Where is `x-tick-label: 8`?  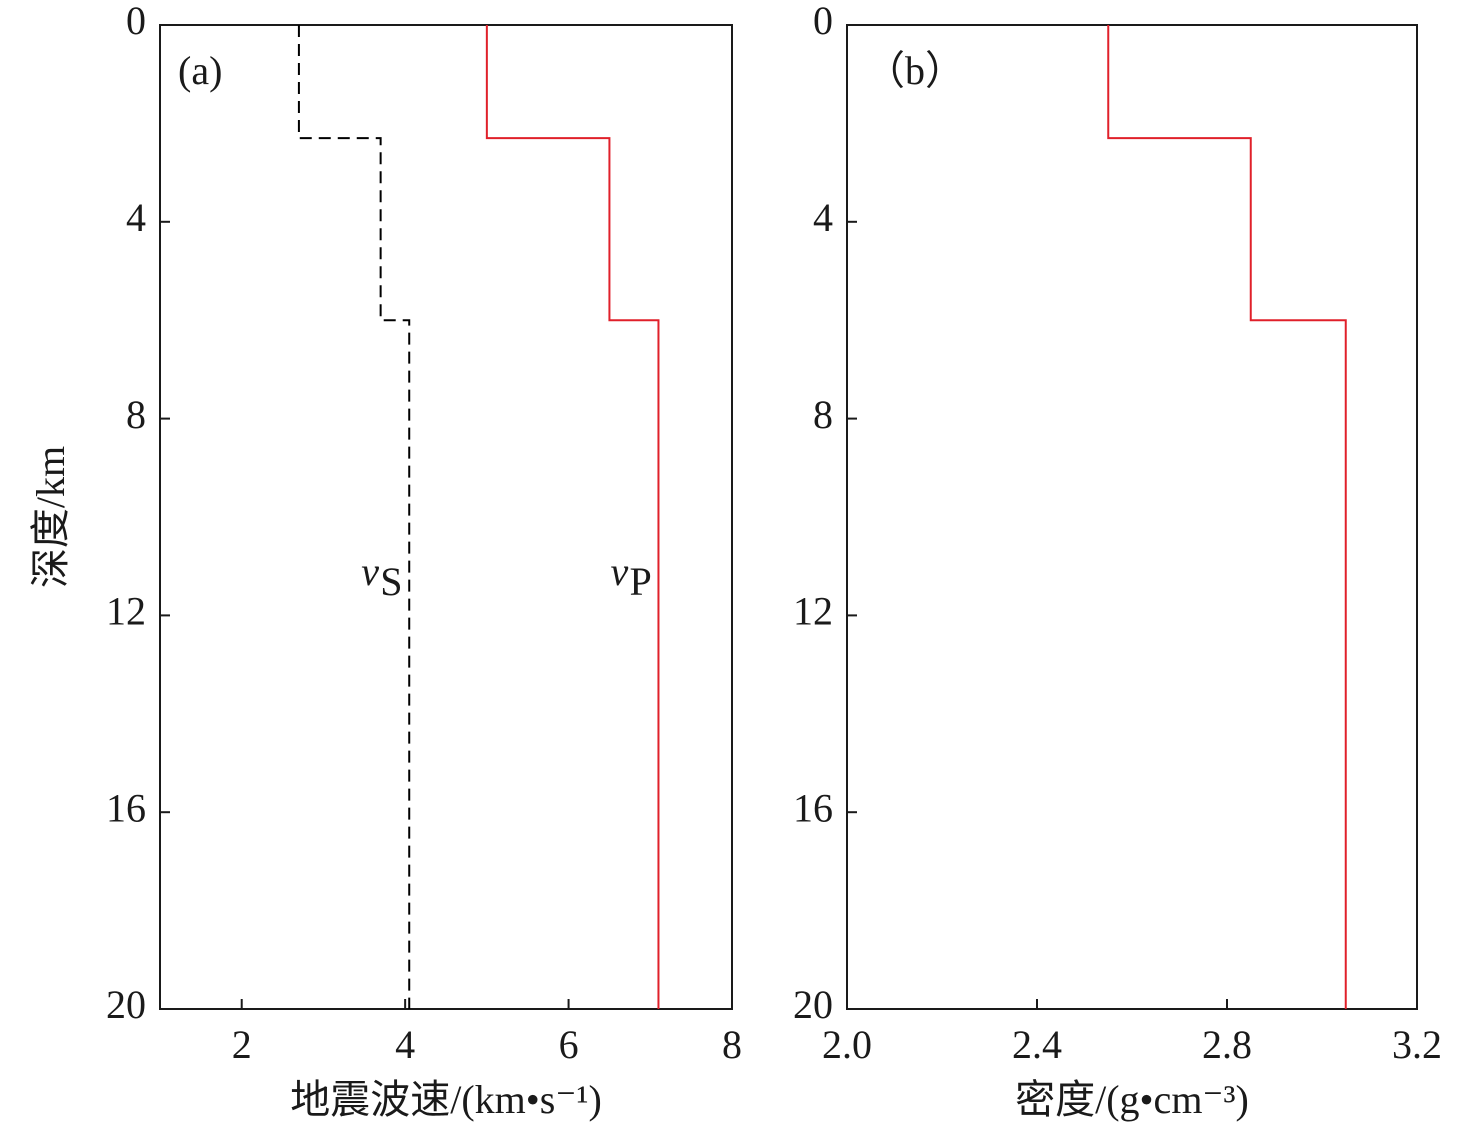
x-tick-label: 8 is located at coordinates (732, 1044).